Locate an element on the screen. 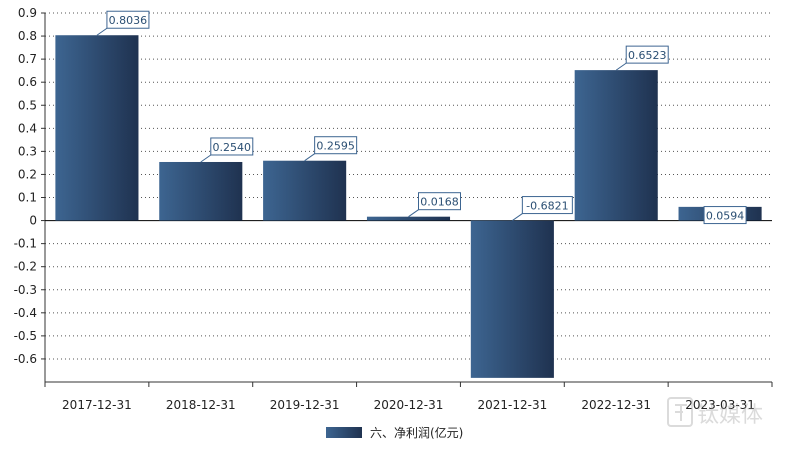  watermark-logo: 钛媒体 is located at coordinates (715, 412).